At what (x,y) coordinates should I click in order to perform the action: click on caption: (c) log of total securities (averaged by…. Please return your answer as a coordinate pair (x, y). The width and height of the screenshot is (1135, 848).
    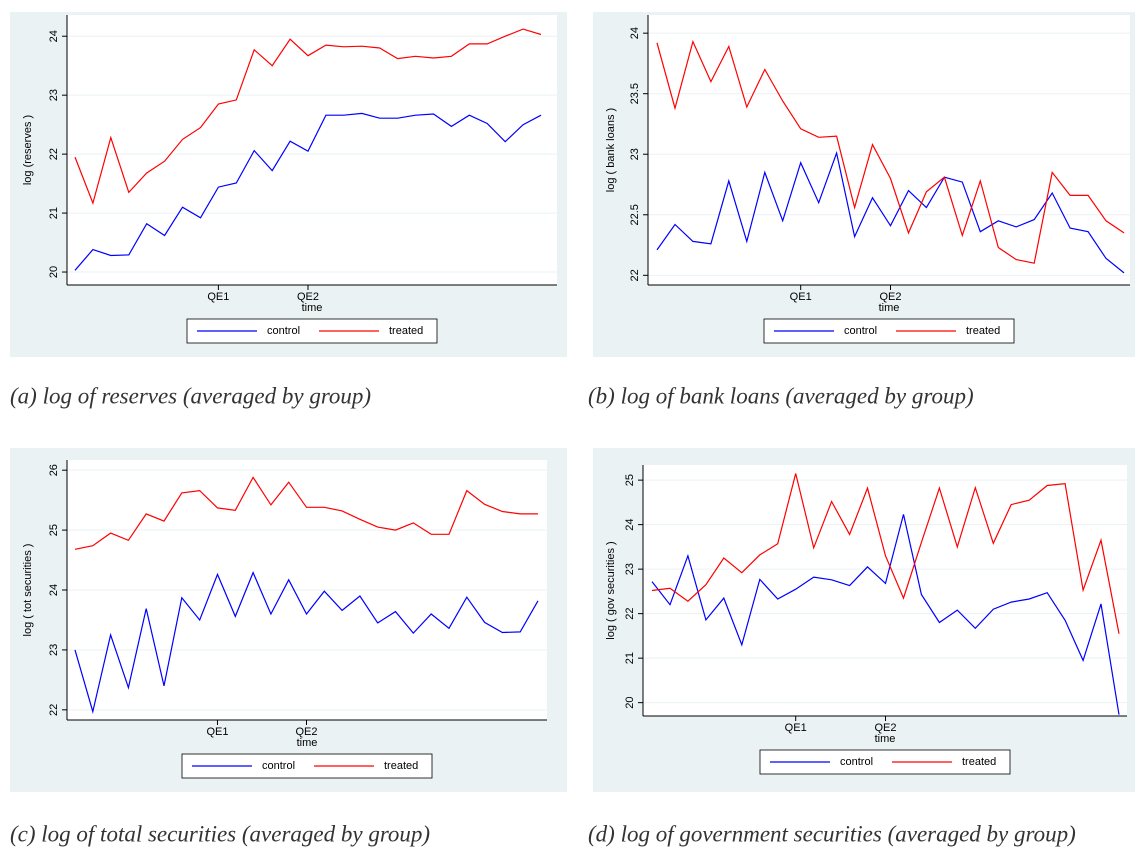
    Looking at the image, I should click on (220, 833).